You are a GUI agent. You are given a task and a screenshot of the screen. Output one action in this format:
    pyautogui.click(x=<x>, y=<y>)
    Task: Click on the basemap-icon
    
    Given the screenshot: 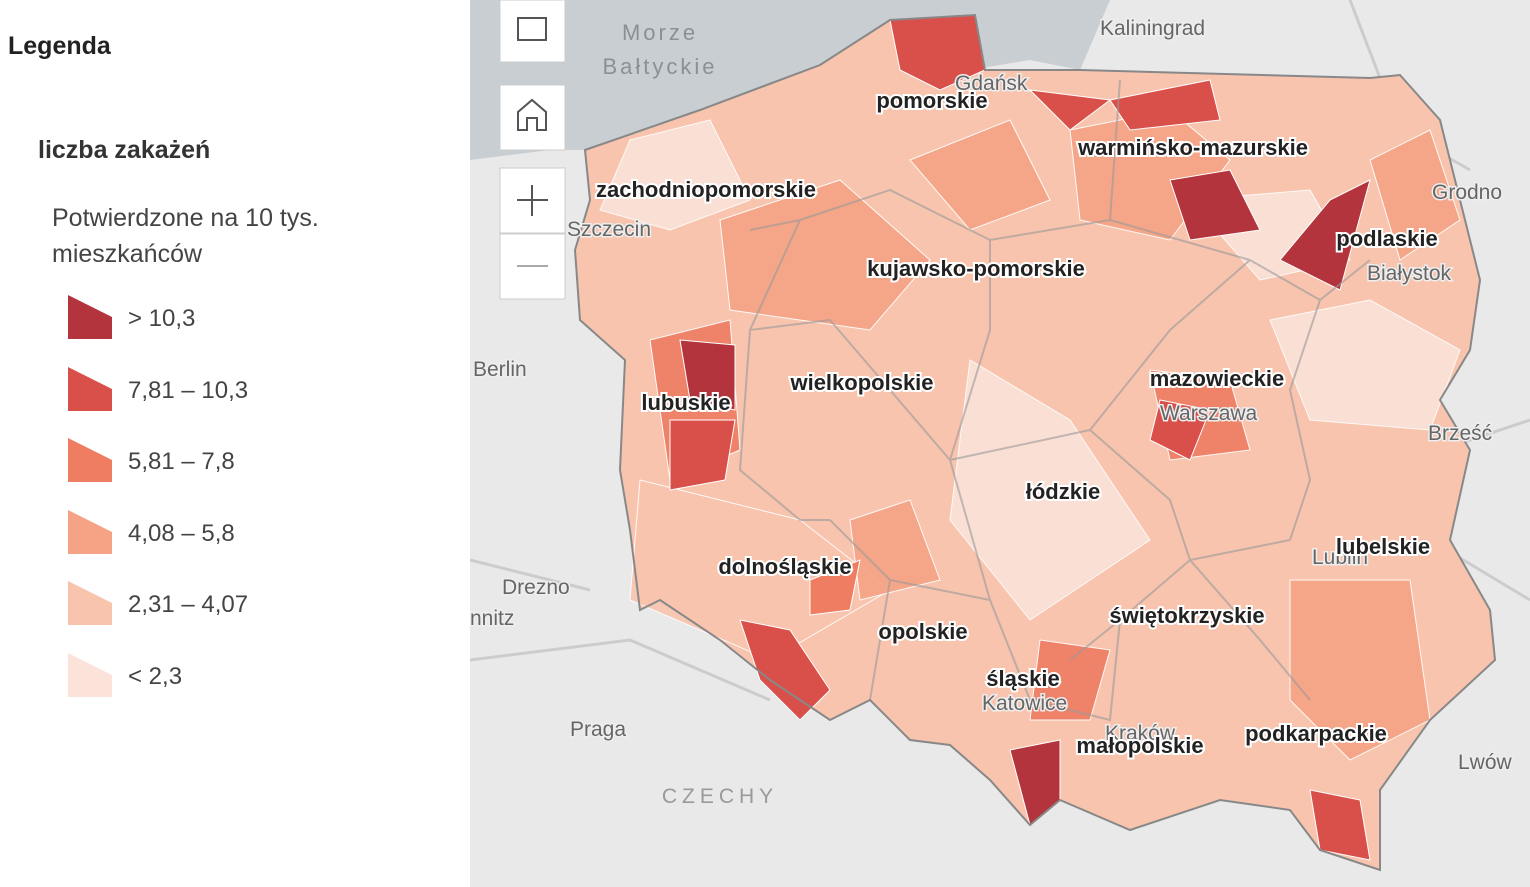 What is the action you would take?
    pyautogui.click(x=532, y=29)
    